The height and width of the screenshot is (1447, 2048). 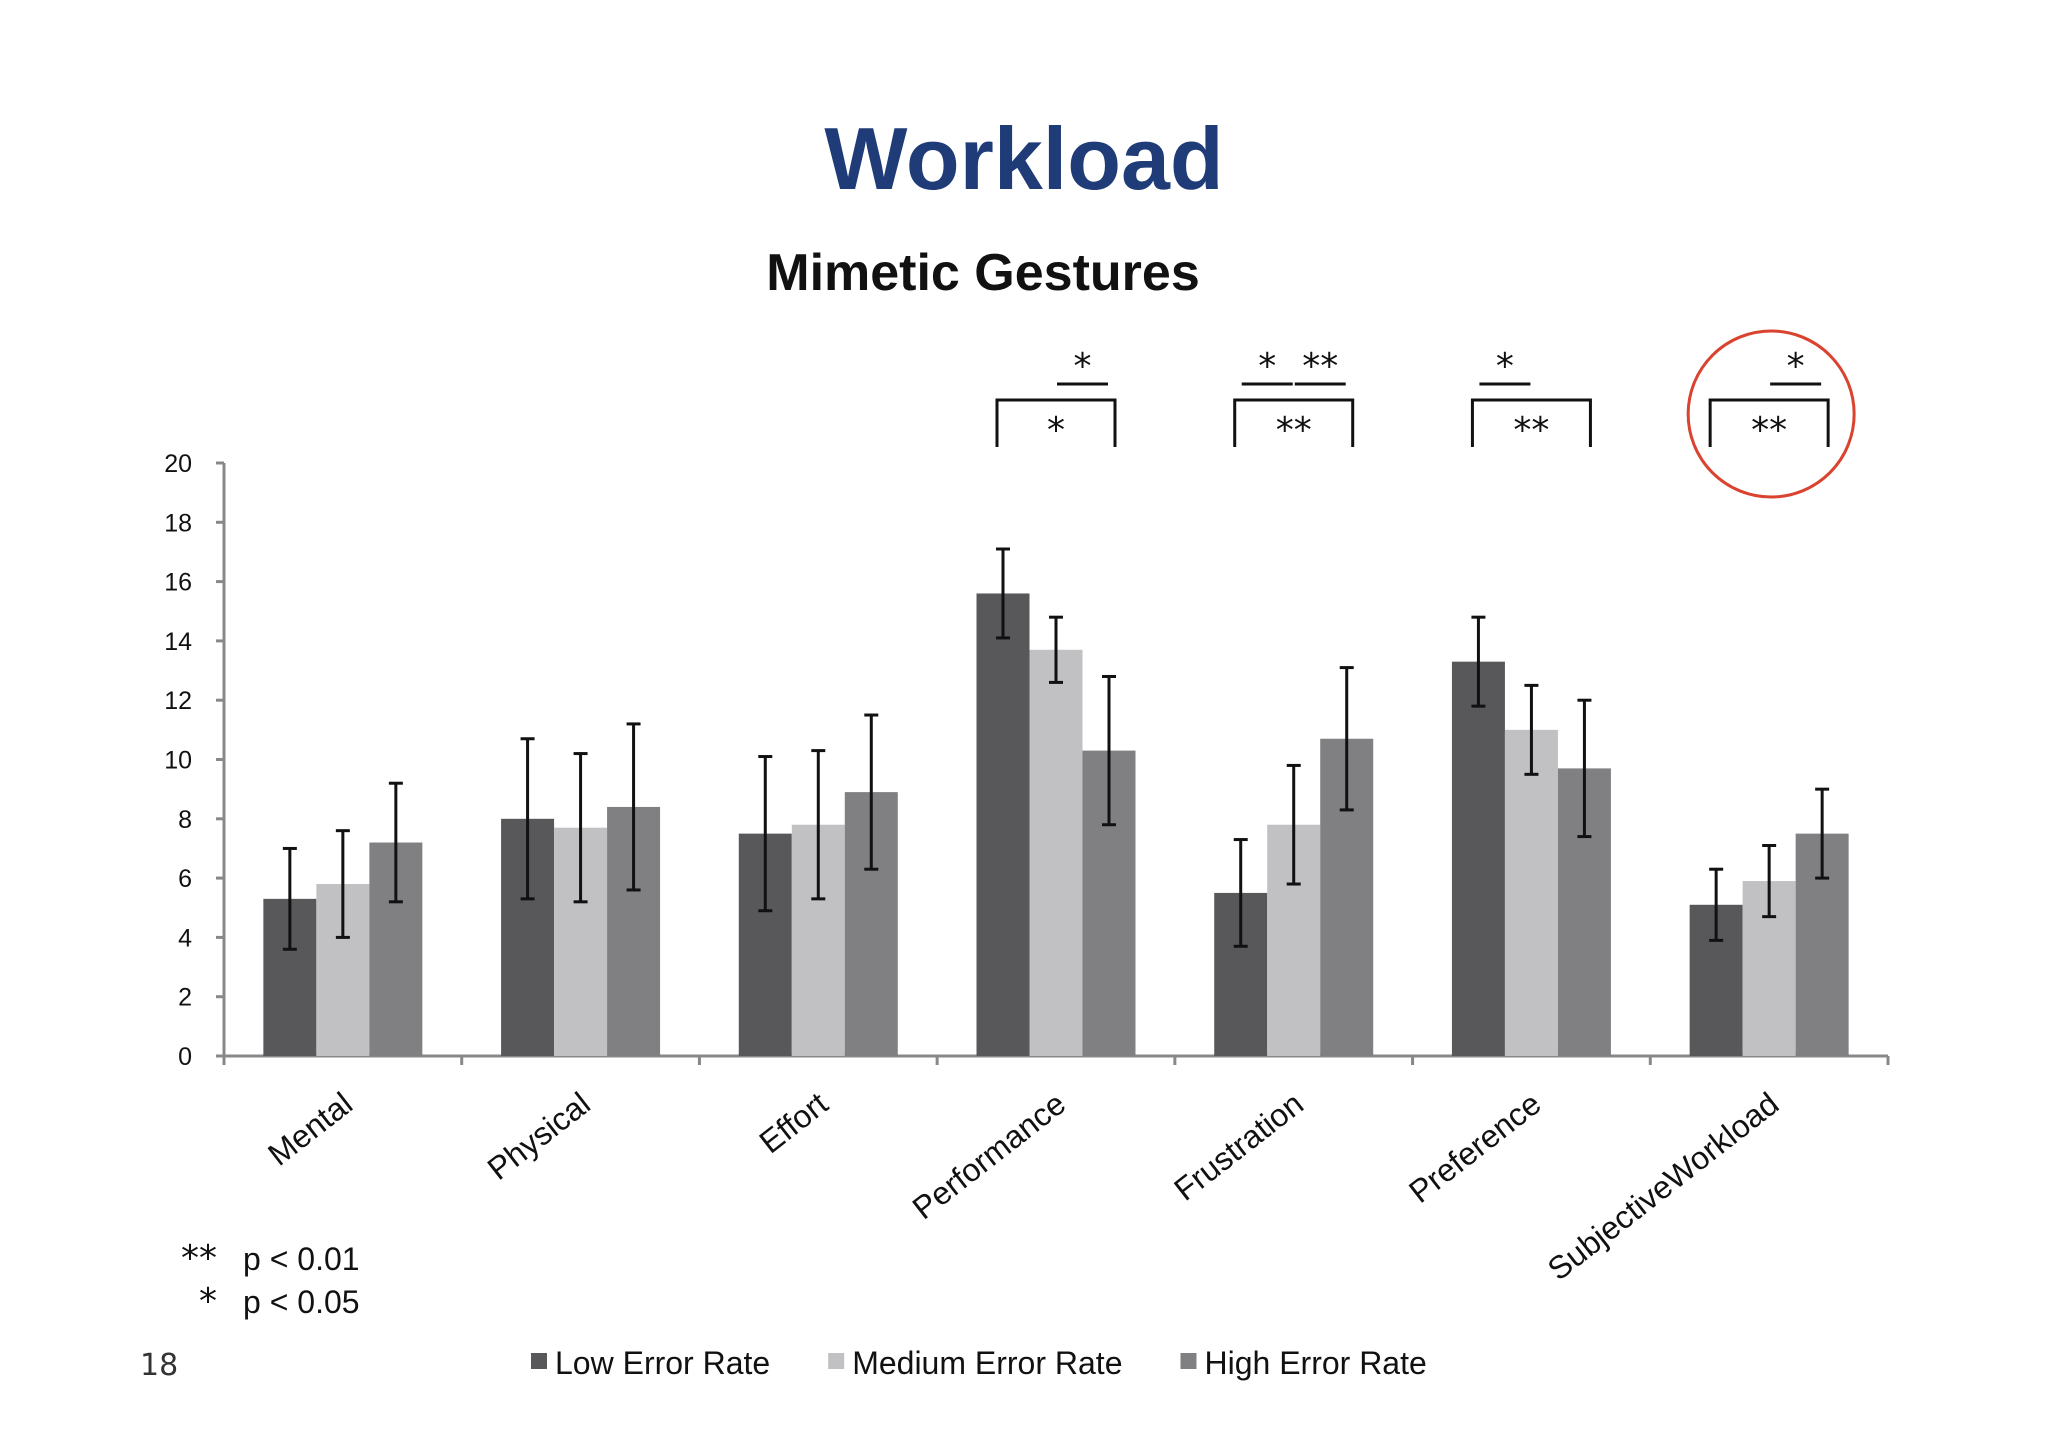 I want to click on note-text: p < 0.05, so click(x=301, y=1302).